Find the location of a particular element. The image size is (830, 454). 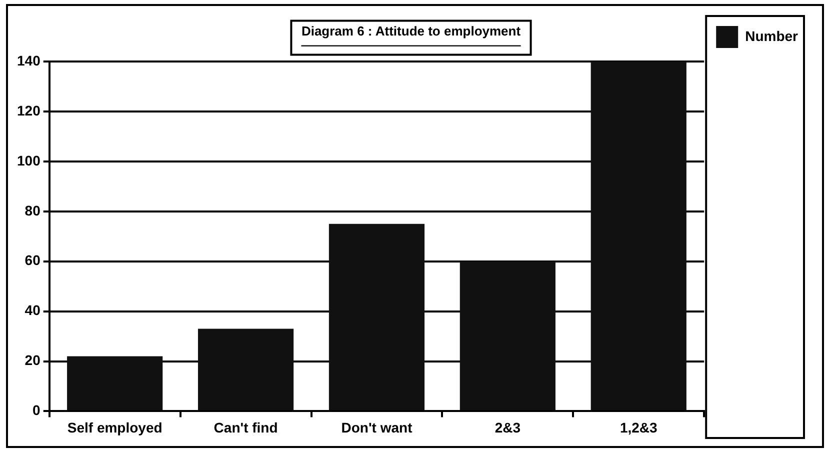

x-tick-label: 2&3 is located at coordinates (507, 427).